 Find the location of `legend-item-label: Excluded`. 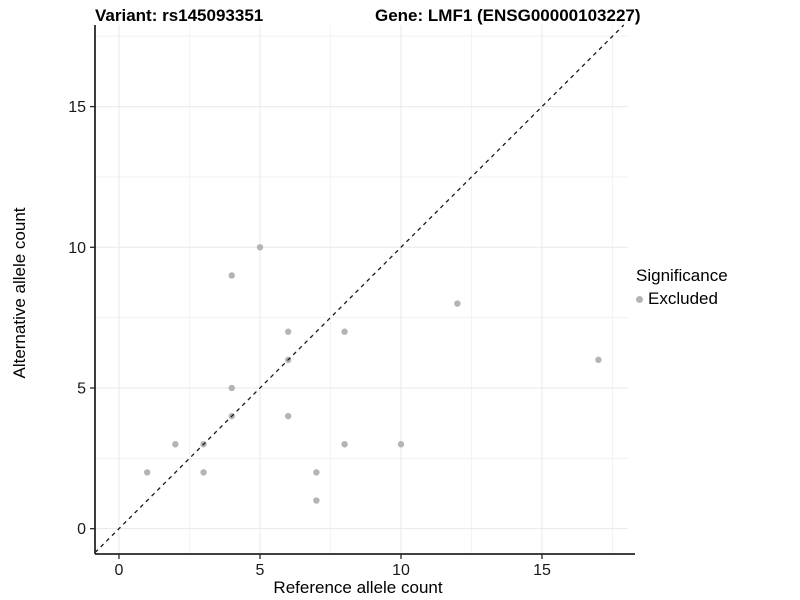

legend-item-label: Excluded is located at coordinates (683, 298).